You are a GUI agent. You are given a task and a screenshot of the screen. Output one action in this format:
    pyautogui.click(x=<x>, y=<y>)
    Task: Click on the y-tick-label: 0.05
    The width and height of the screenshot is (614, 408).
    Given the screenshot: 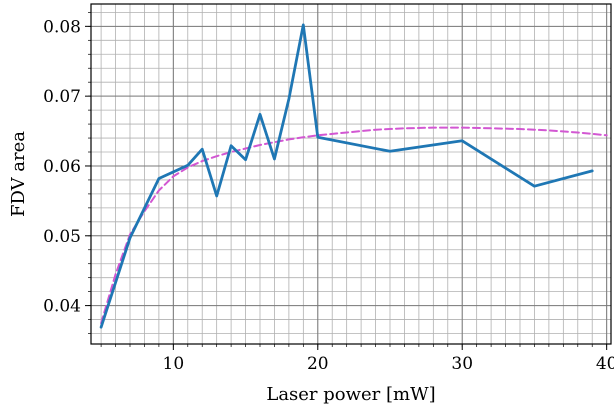 What is the action you would take?
    pyautogui.click(x=62, y=237)
    